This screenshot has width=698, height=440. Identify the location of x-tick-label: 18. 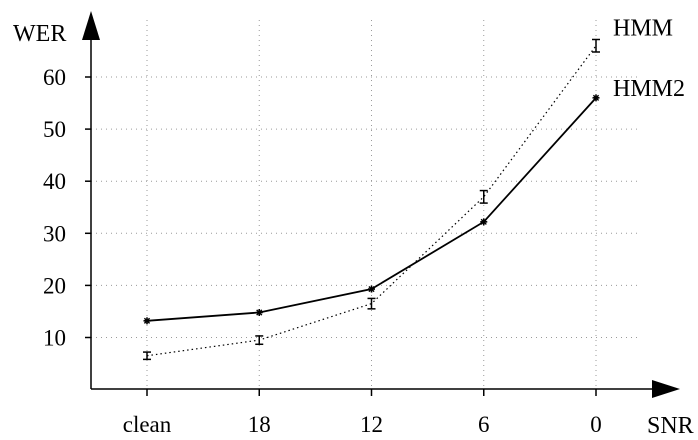
(259, 423).